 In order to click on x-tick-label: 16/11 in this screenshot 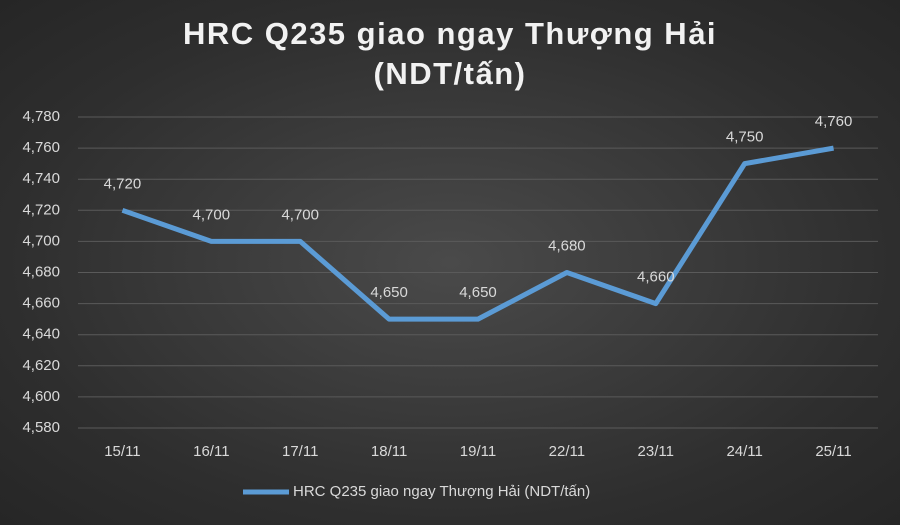, I will do `click(211, 451)`.